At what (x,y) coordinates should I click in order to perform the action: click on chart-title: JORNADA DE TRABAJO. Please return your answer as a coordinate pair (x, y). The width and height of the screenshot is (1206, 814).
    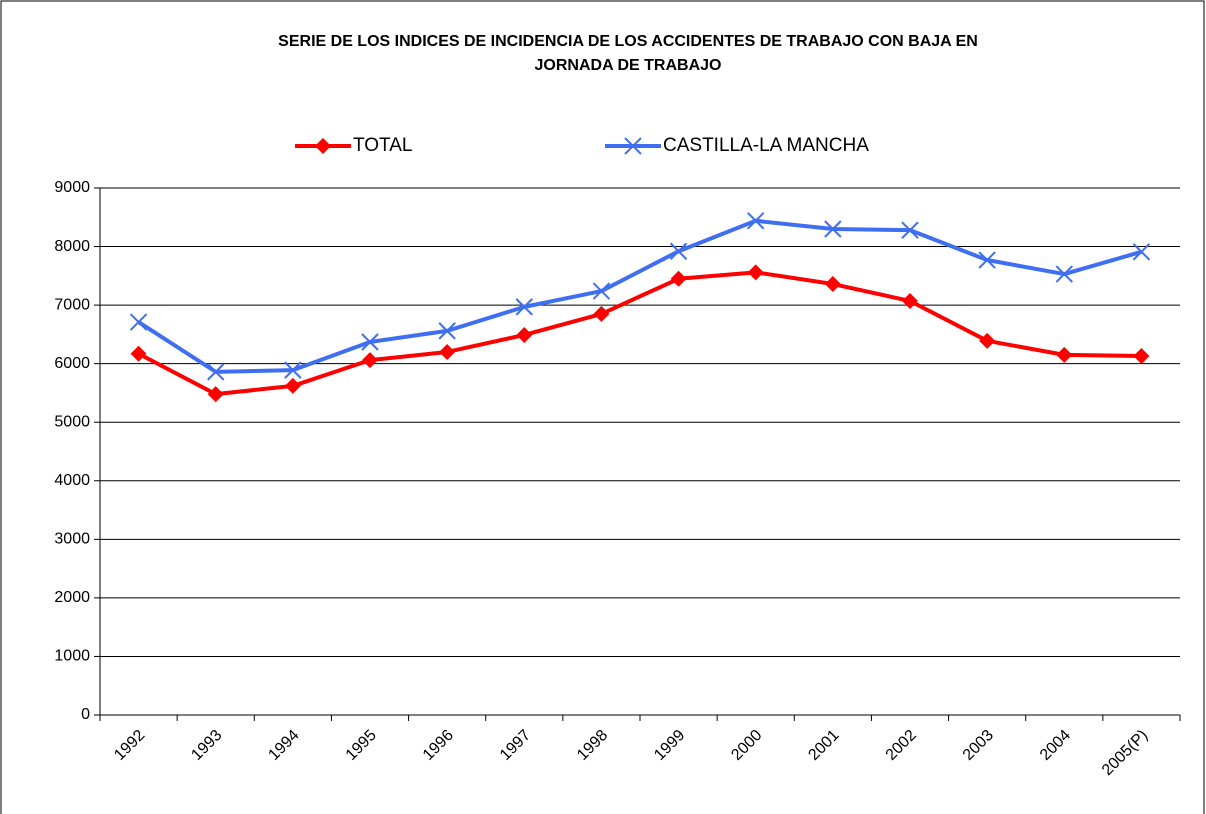
    Looking at the image, I should click on (628, 65).